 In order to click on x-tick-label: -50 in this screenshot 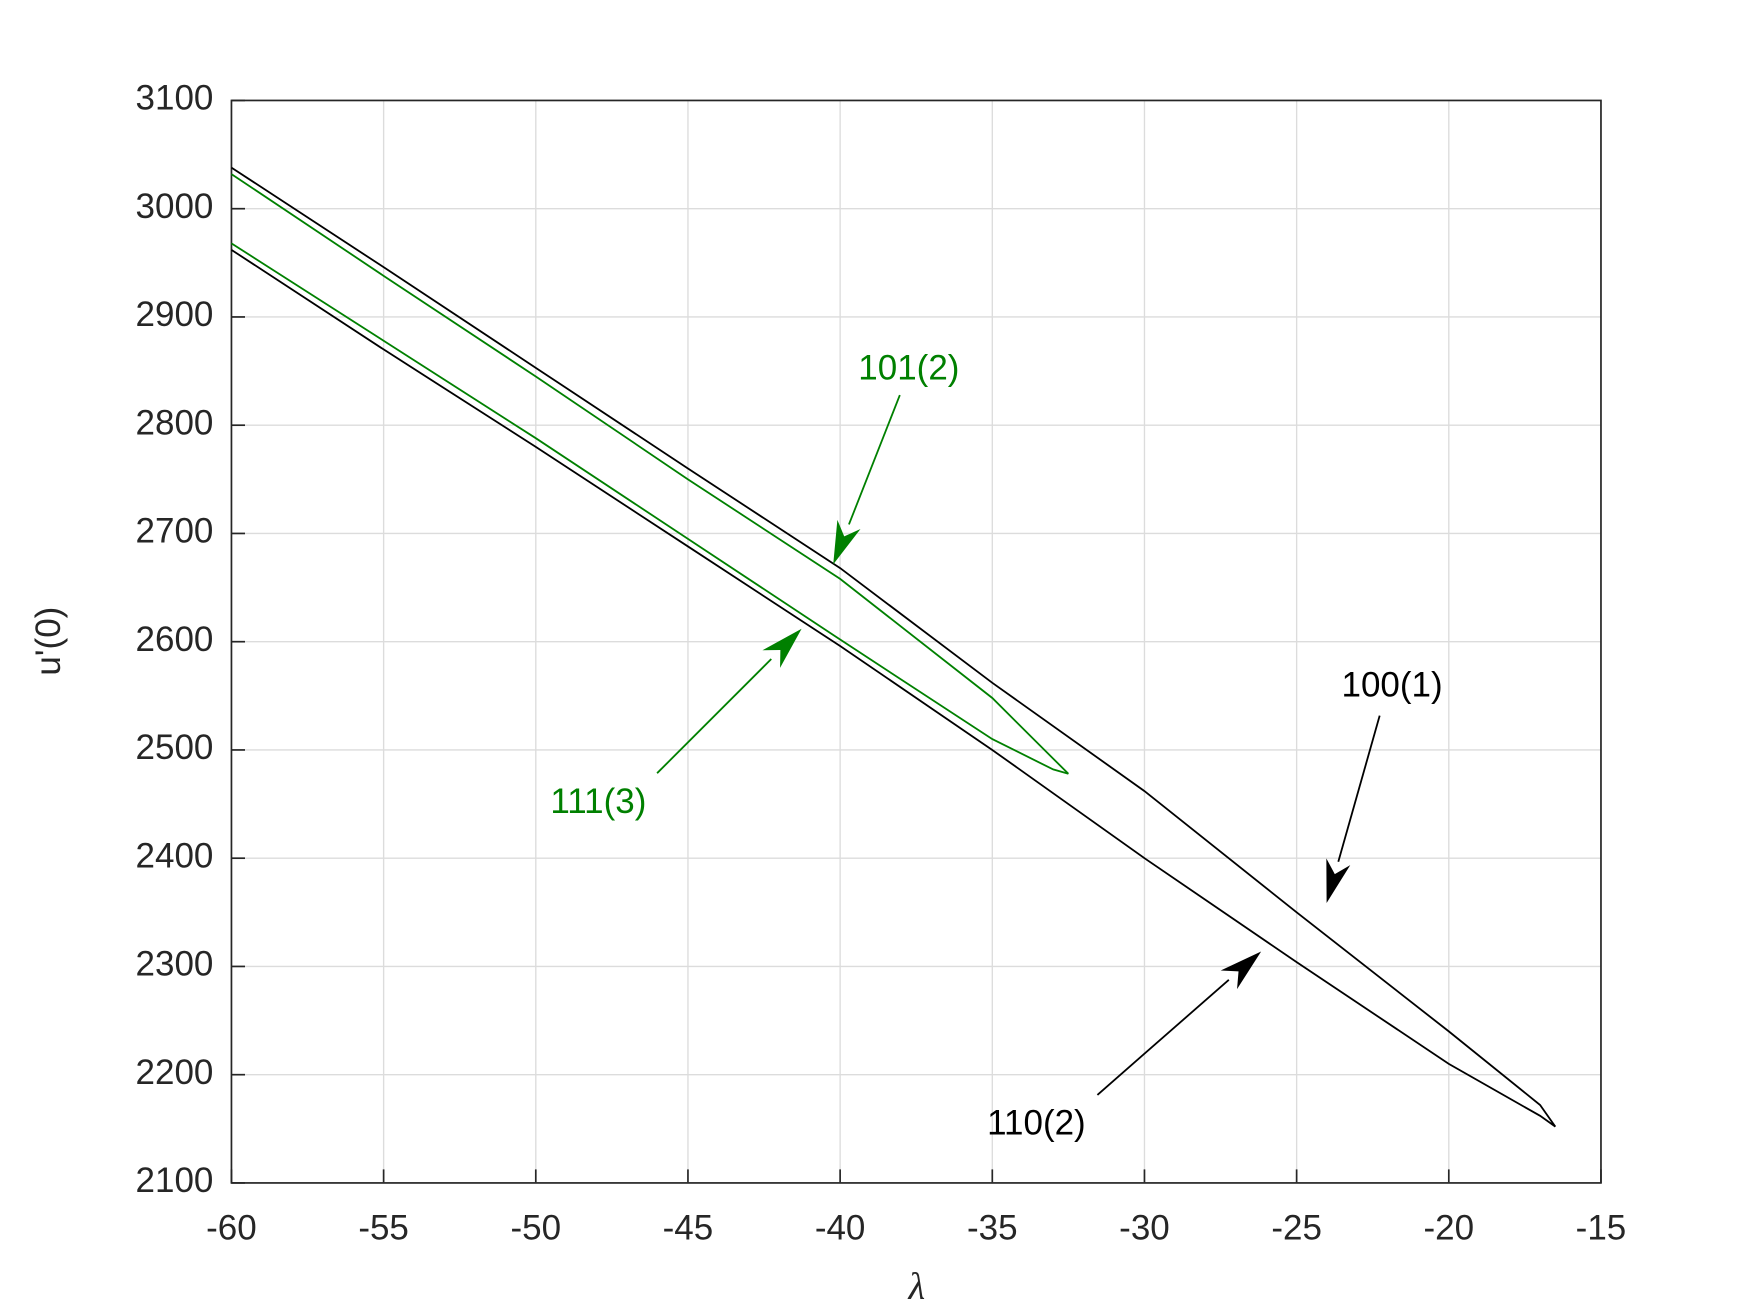, I will do `click(535, 1228)`.